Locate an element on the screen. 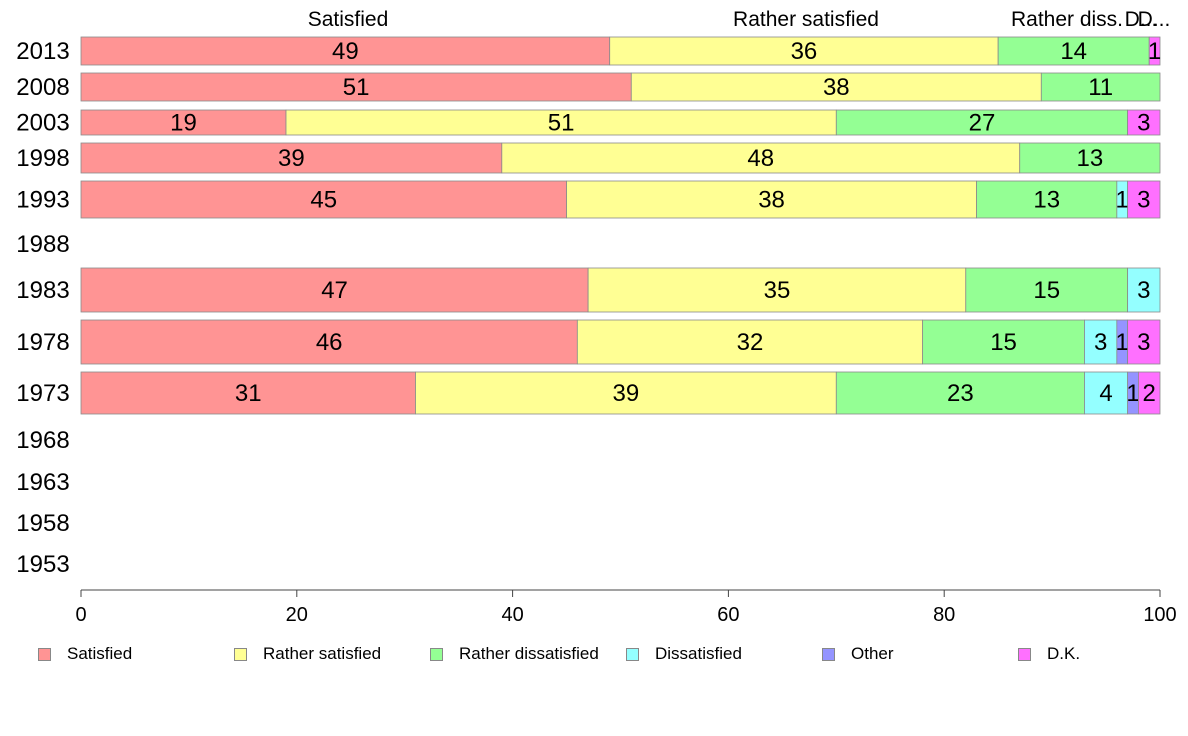  legend-label: Rather dissatisfied is located at coordinates (529, 653).